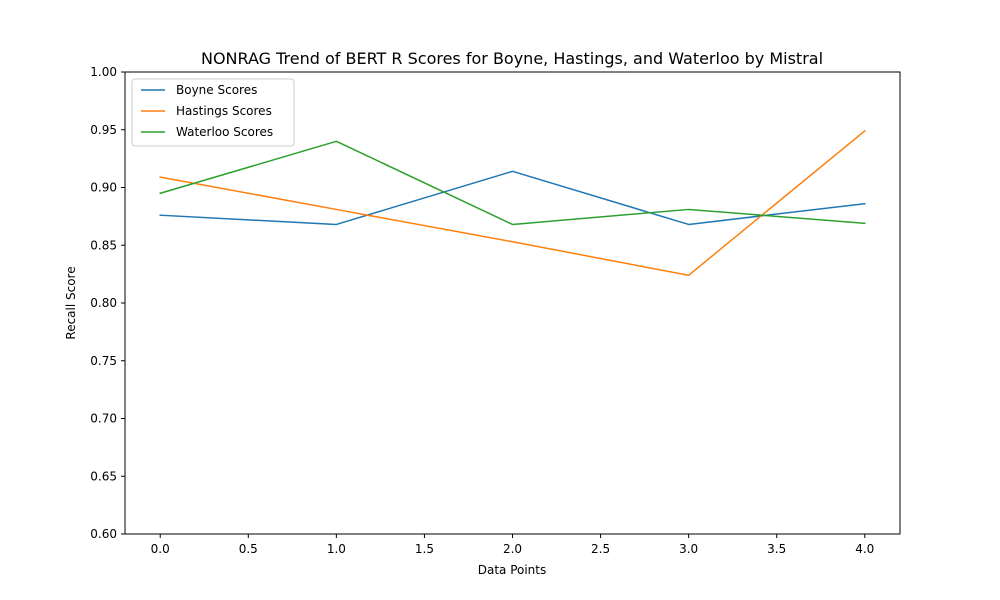 This screenshot has width=1000, height=600. Describe the element at coordinates (103, 130) in the screenshot. I see `y-tick-label: 0.95` at that location.